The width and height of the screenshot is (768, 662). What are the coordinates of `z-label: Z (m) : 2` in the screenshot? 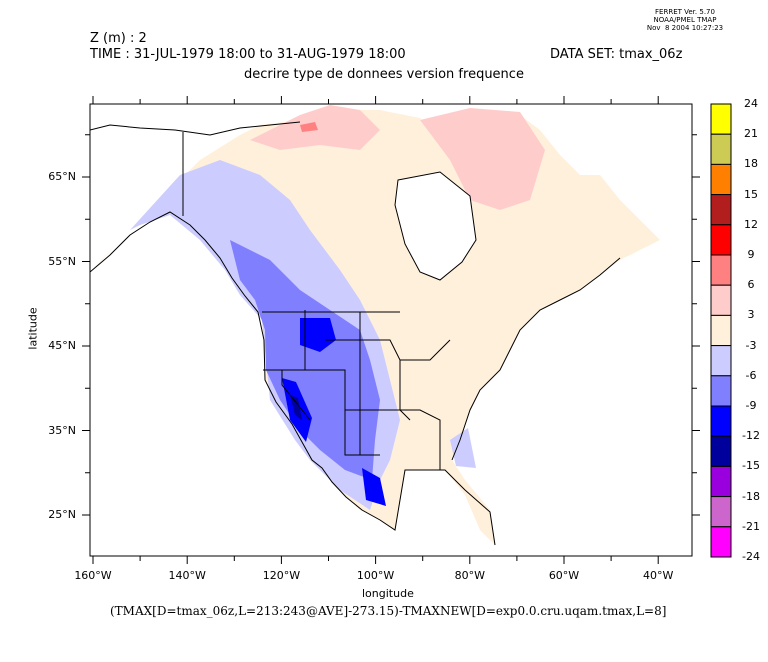 It's located at (118, 38).